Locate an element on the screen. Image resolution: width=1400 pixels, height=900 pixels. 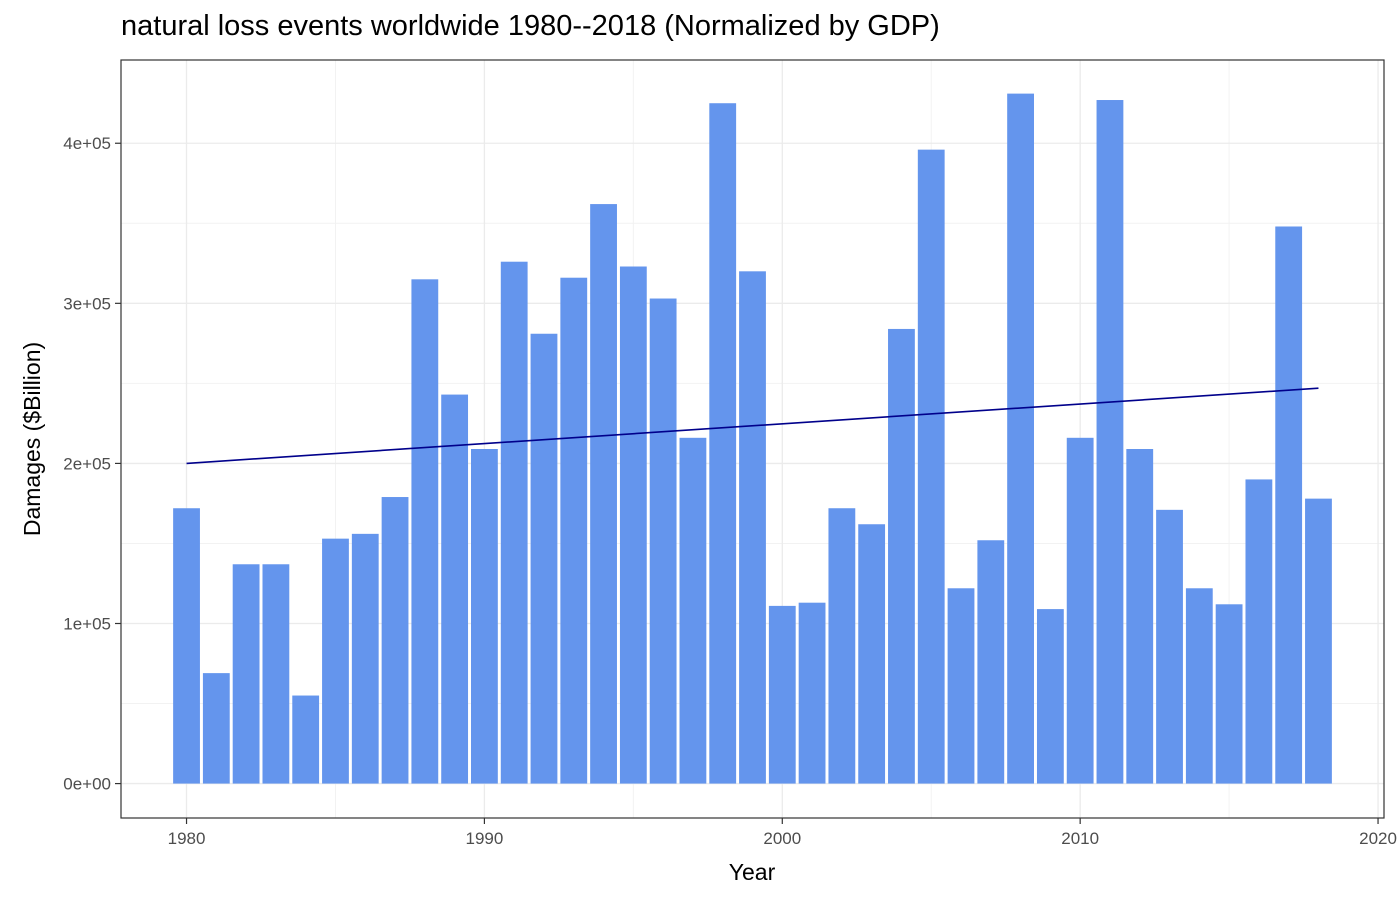
y-tick-label: 0e+00 is located at coordinates (87, 784).